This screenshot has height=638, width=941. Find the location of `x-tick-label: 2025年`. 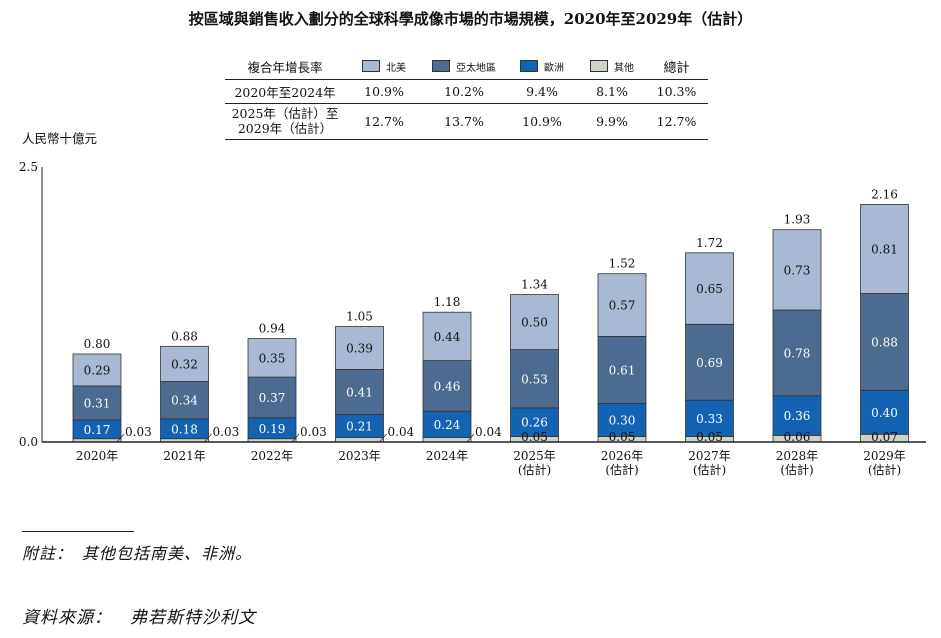

x-tick-label: 2025年 is located at coordinates (534, 456).